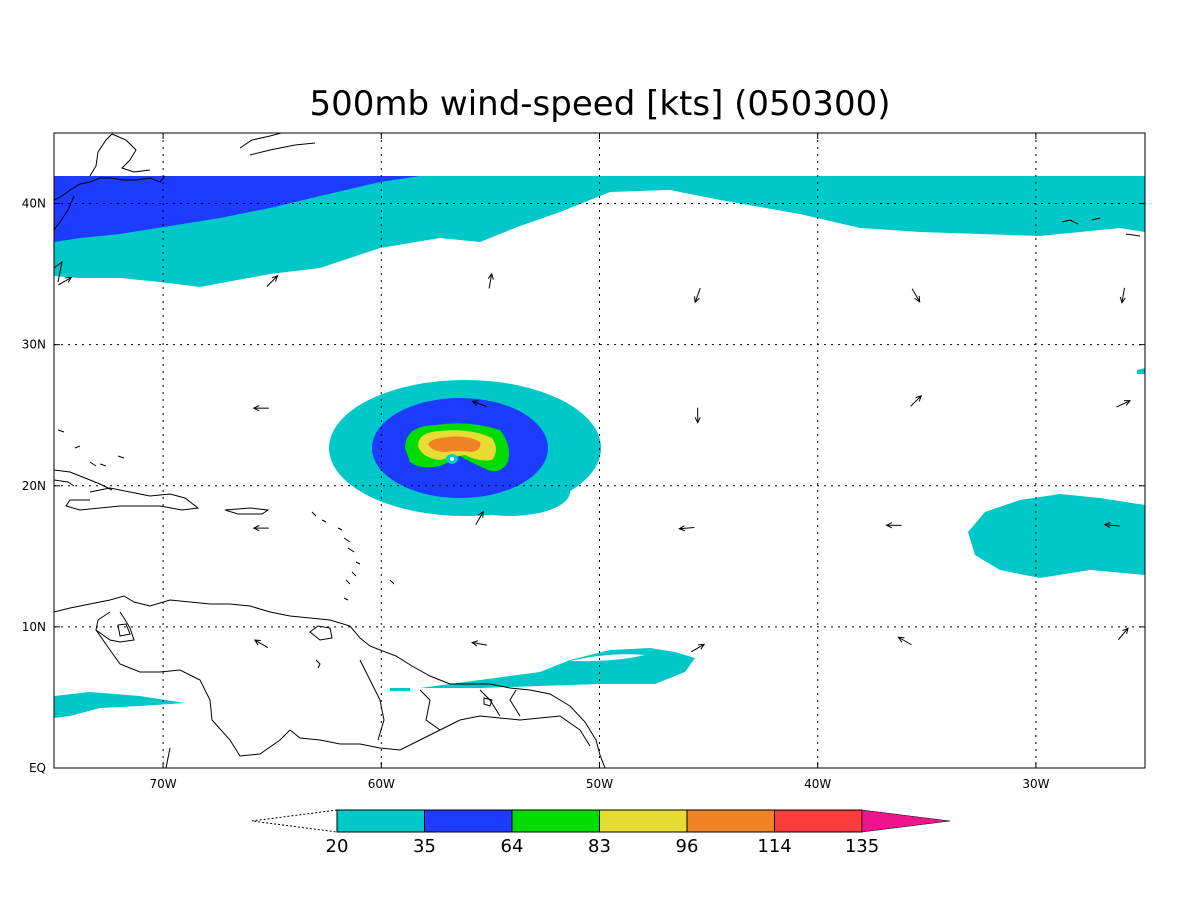 The height and width of the screenshot is (900, 1200). Describe the element at coordinates (599, 784) in the screenshot. I see `lon-tick-label: 50W` at that location.